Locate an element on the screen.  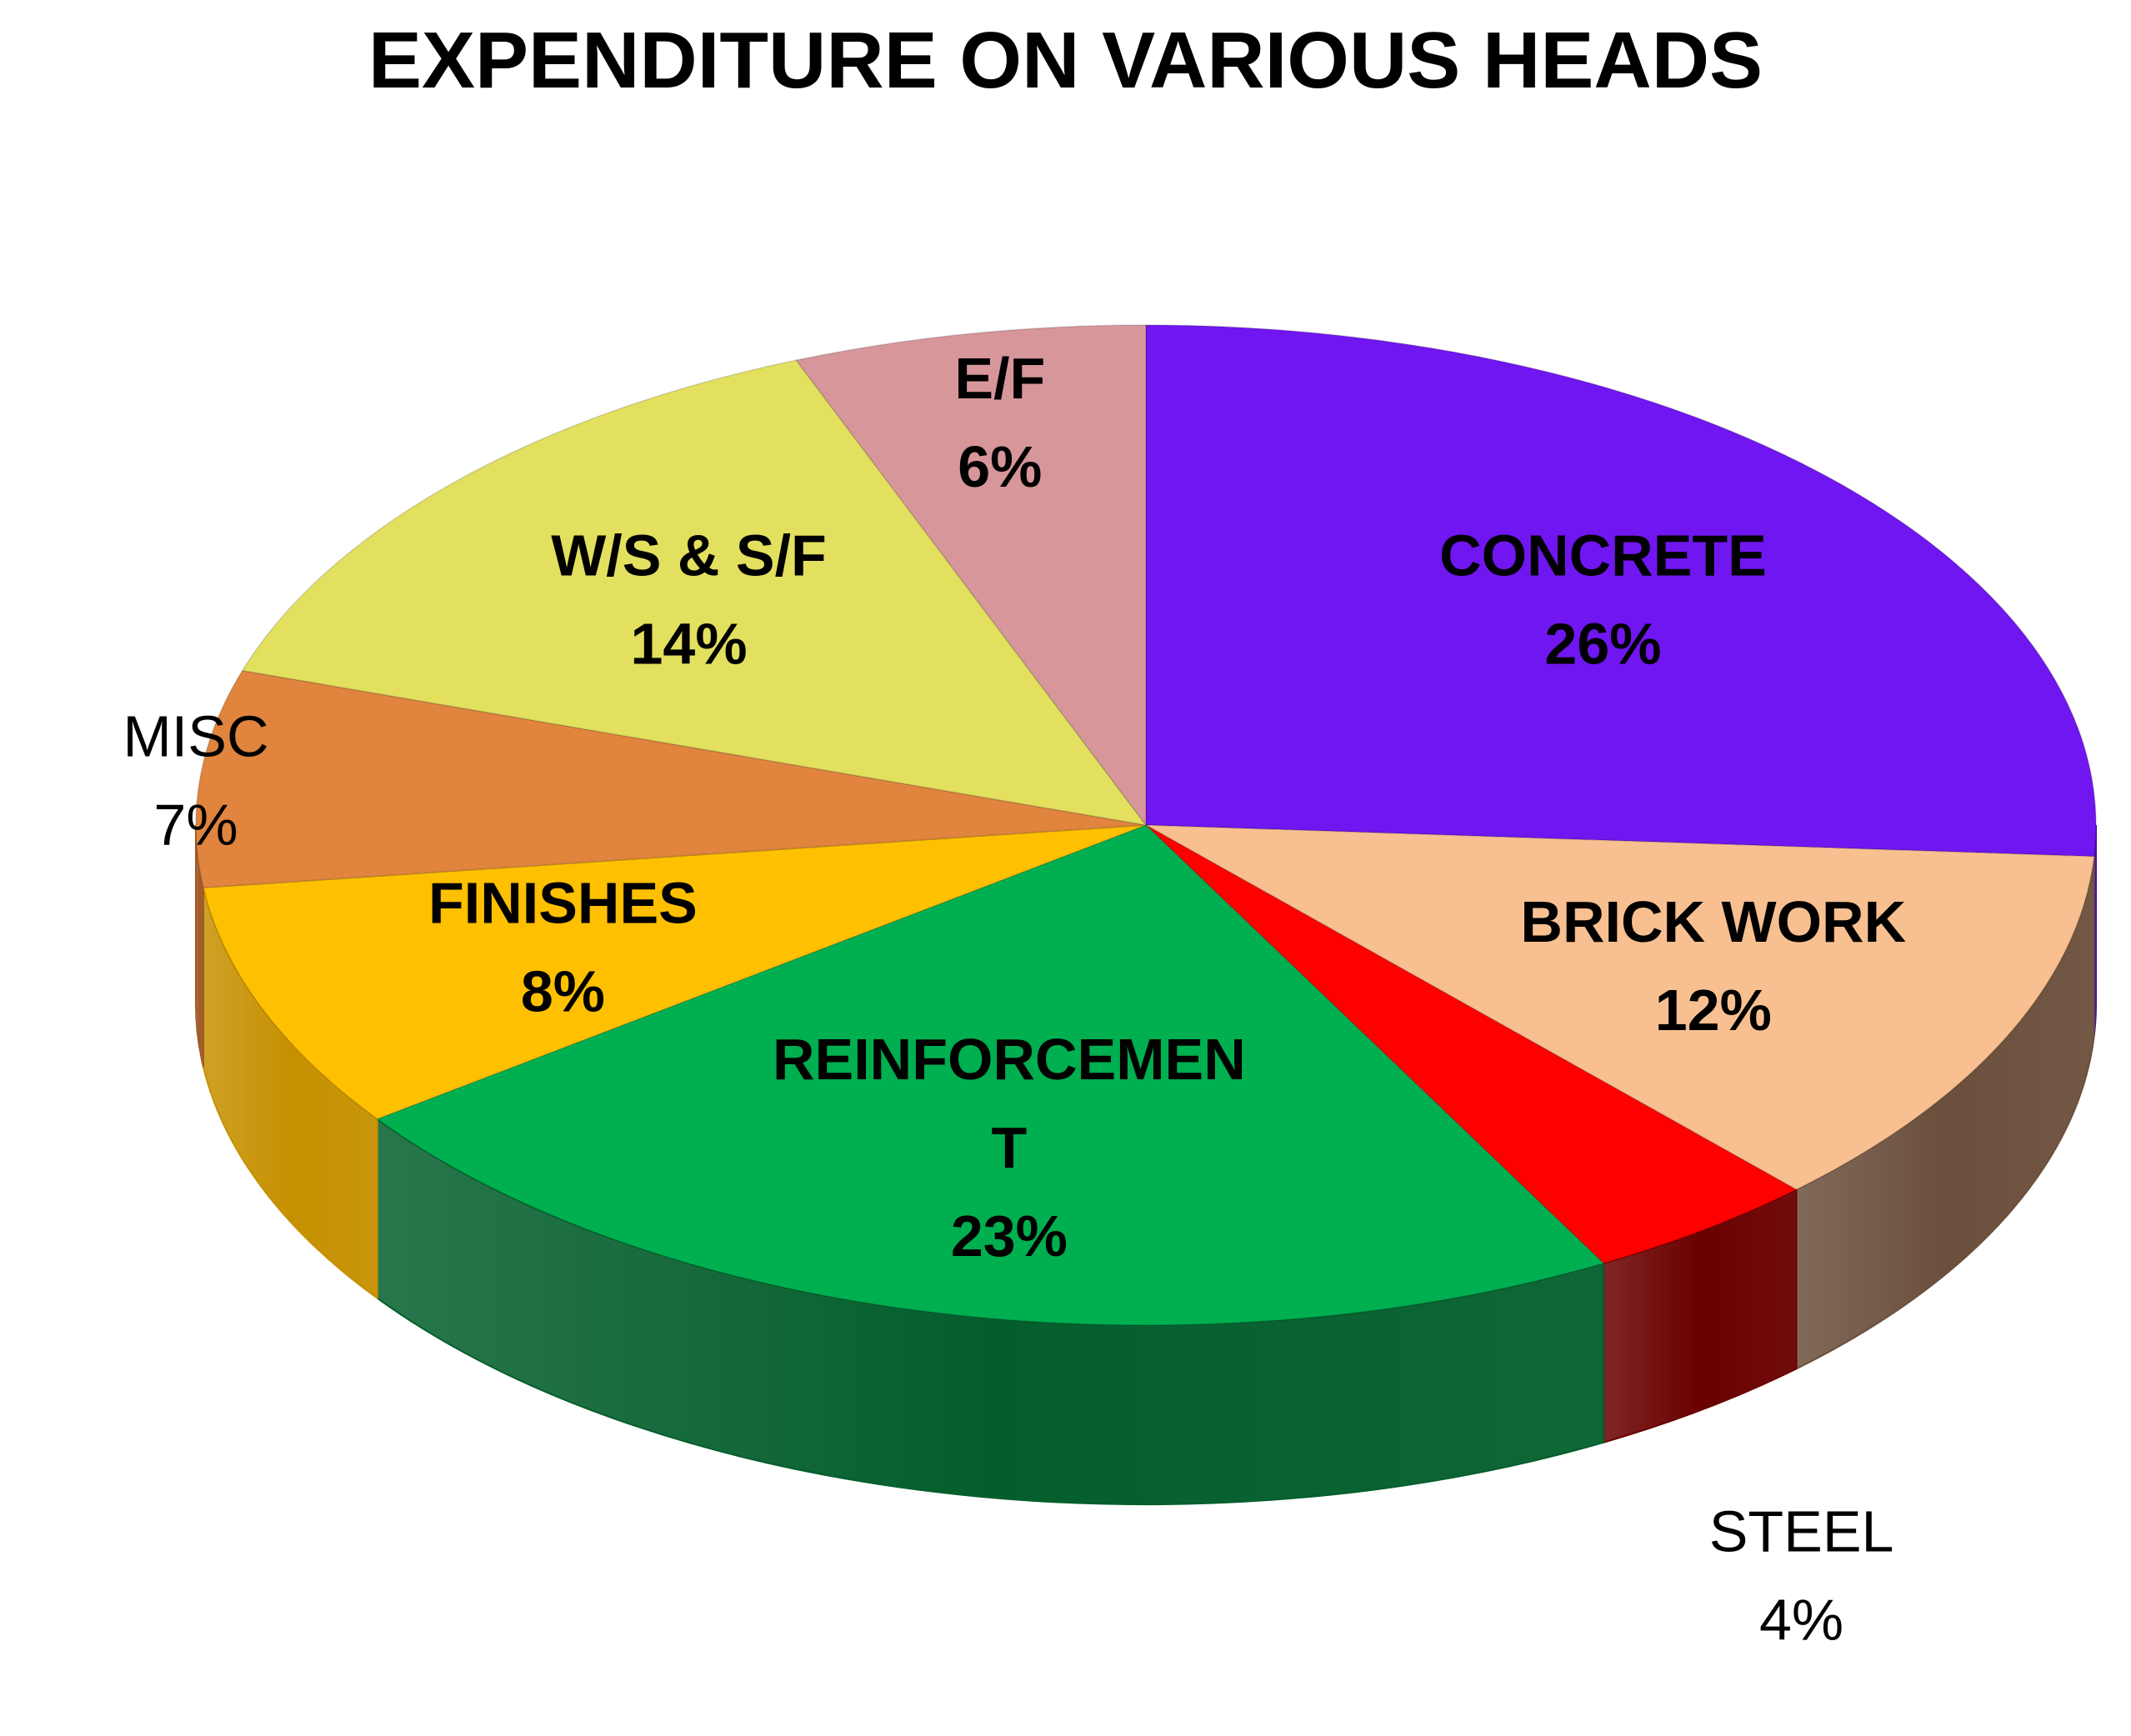
data-label-name-e-f: E/F is located at coordinates (999, 378).